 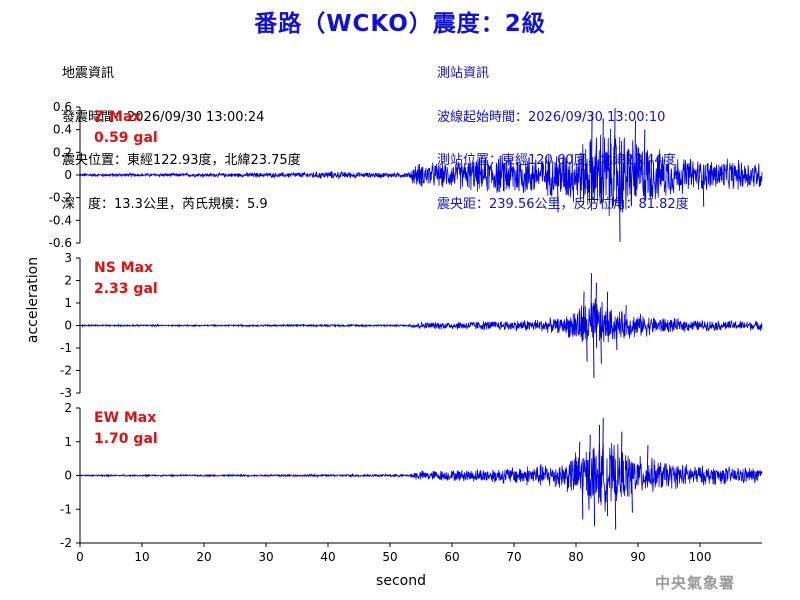 What do you see at coordinates (400, 24) in the screenshot?
I see `chart-title: 番路（WCKO）震度：2級` at bounding box center [400, 24].